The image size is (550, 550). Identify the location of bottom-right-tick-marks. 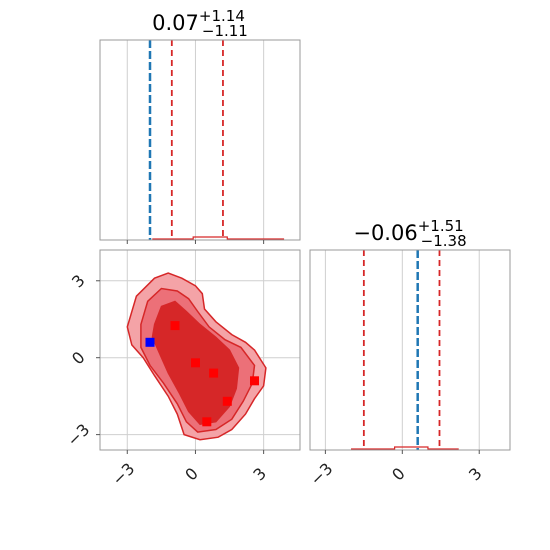
(402, 452).